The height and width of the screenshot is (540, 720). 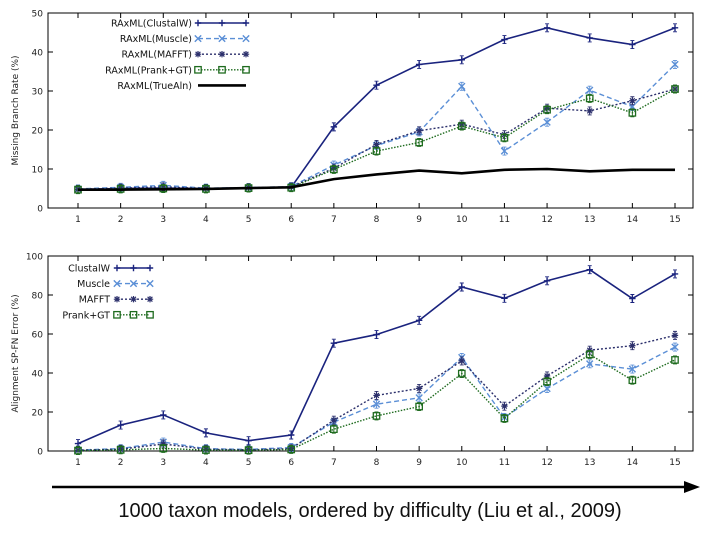 I want to click on x-tick-label: 9, so click(x=419, y=220).